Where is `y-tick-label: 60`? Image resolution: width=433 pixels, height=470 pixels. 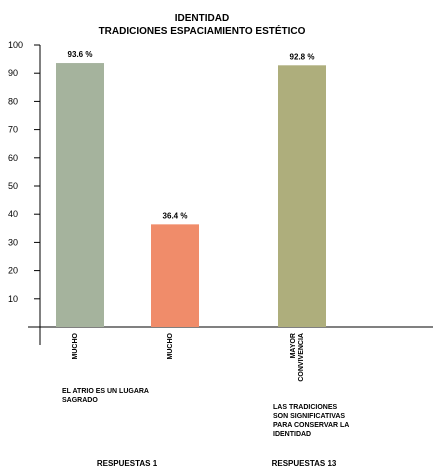
y-tick-label: 60 is located at coordinates (13, 158).